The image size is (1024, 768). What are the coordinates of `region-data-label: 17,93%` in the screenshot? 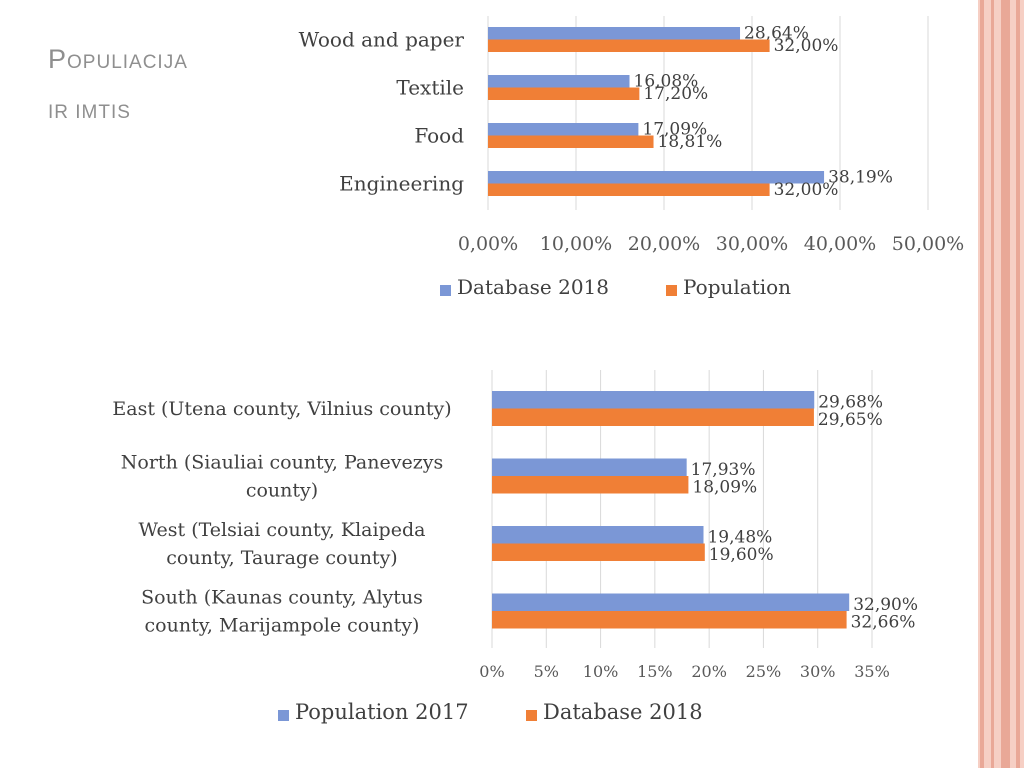 It's located at (723, 470).